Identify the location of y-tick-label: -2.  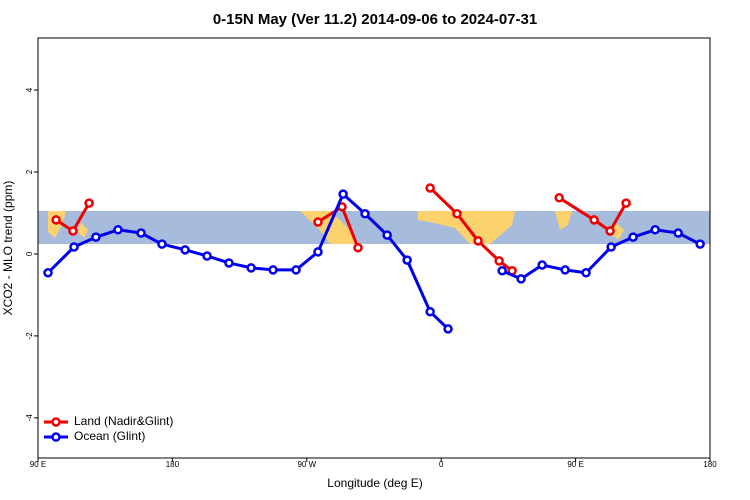
(29, 336).